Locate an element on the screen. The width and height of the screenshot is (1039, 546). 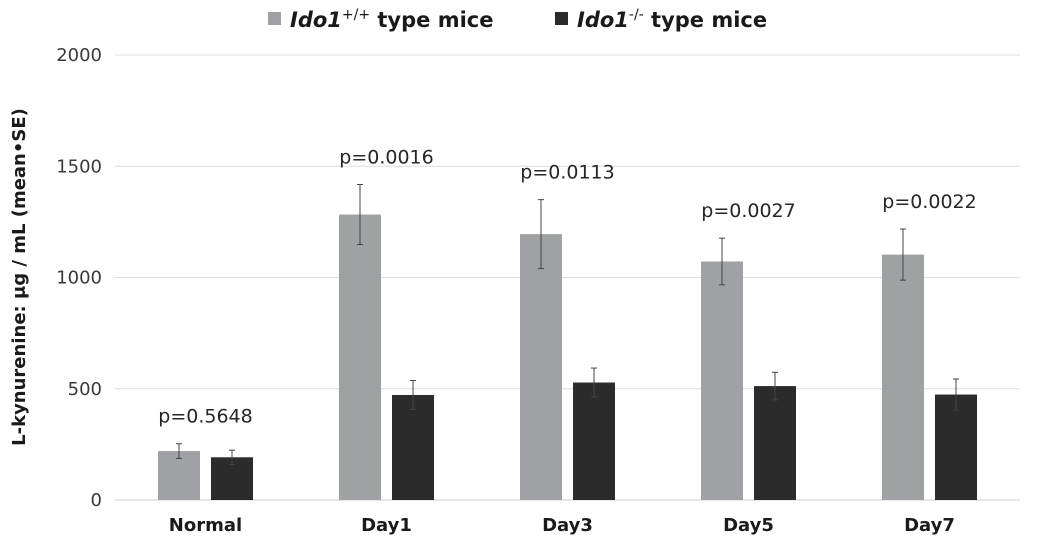
legend-genotype-superscript: +/+ is located at coordinates (356, 15).